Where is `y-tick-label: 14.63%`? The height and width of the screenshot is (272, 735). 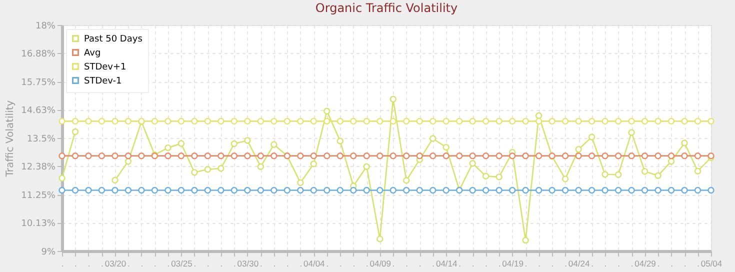
y-tick-label: 14.63% is located at coordinates (38, 111).